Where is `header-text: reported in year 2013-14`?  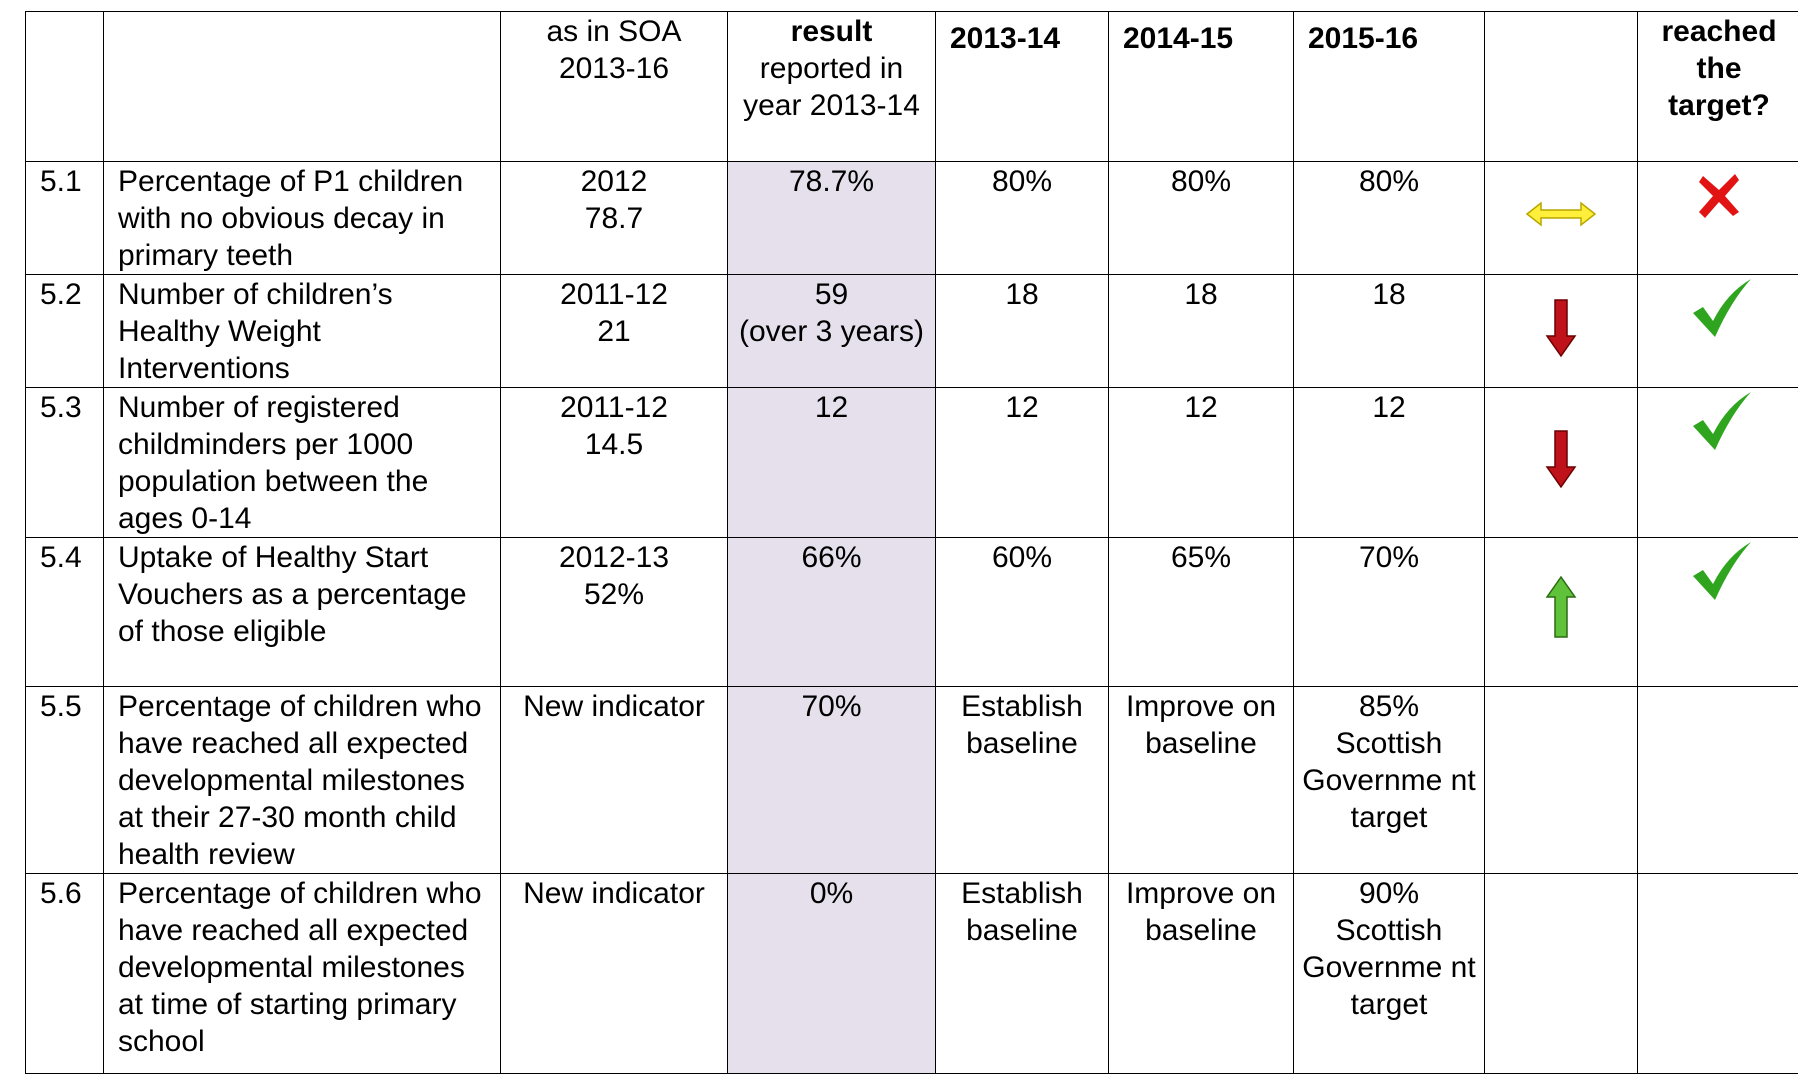
header-text: reported in year 2013-14 is located at coordinates (831, 87).